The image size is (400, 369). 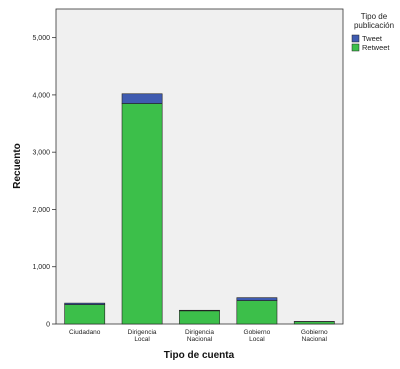 I want to click on y-tick-label: 5,000, so click(x=41, y=38).